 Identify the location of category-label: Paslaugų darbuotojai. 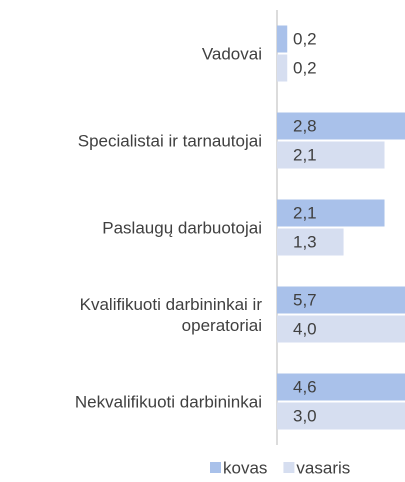
(182, 227).